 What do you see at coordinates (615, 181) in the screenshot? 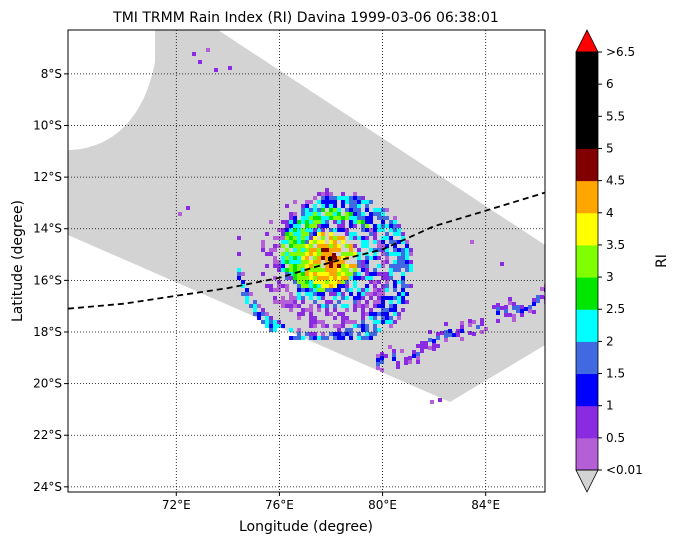
I see `colorbar-tick-label: 4.5` at bounding box center [615, 181].